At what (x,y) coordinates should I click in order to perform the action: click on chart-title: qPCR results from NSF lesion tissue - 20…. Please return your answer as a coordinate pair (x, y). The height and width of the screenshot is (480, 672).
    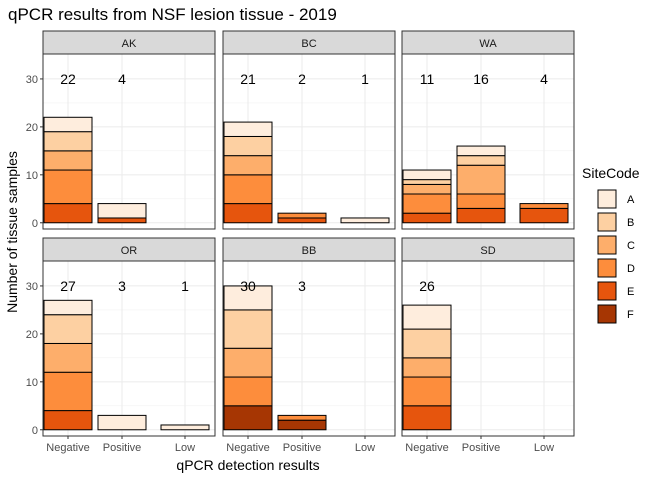
    Looking at the image, I should click on (172, 14).